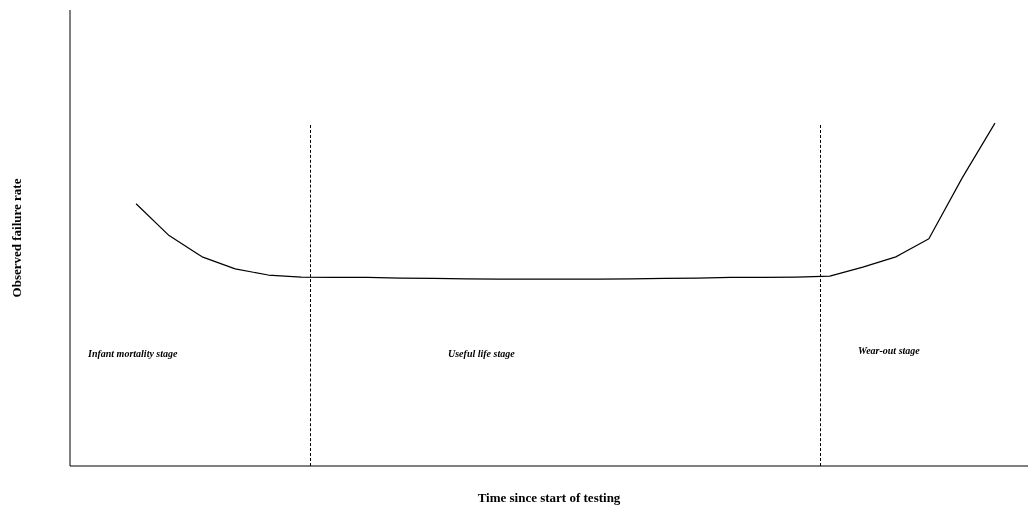 This screenshot has width=1036, height=516. Describe the element at coordinates (889, 350) in the screenshot. I see `annotation: Wear-out stage` at that location.